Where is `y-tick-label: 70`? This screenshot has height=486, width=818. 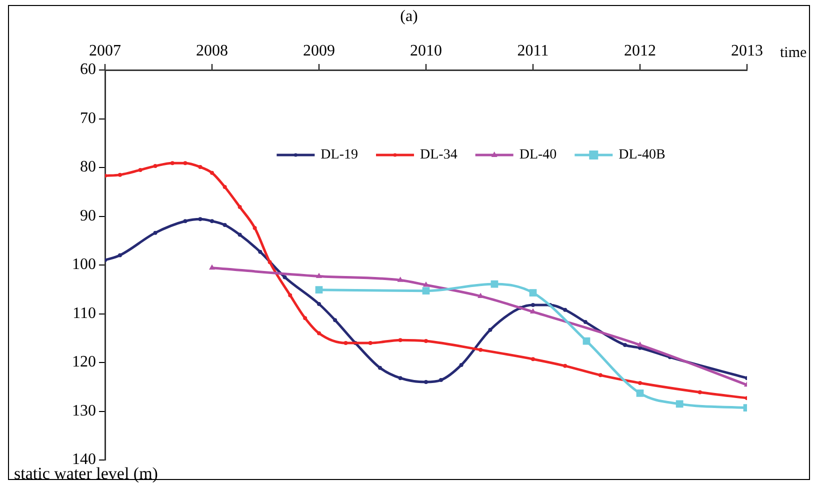 y-tick-label: 70 is located at coordinates (88, 118).